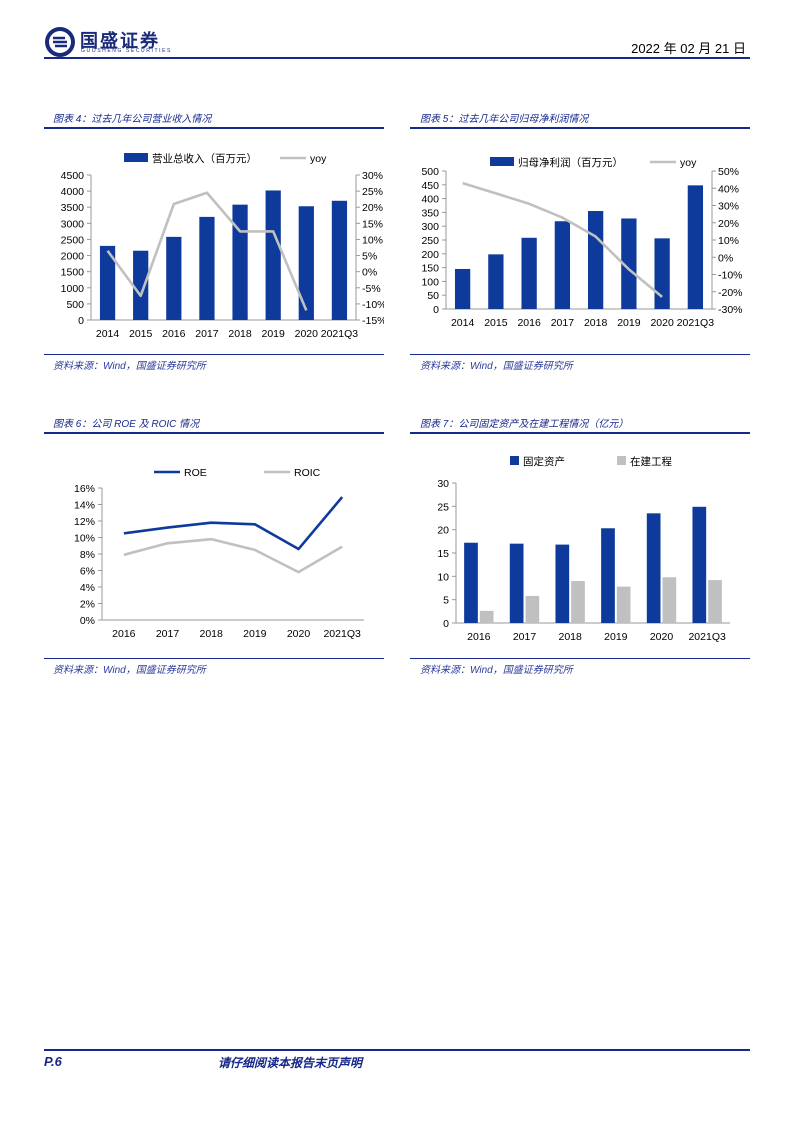 Image resolution: width=793 pixels, height=1122 pixels. Describe the element at coordinates (299, 634) in the screenshot. I see `x-tick-label: 2020` at that location.